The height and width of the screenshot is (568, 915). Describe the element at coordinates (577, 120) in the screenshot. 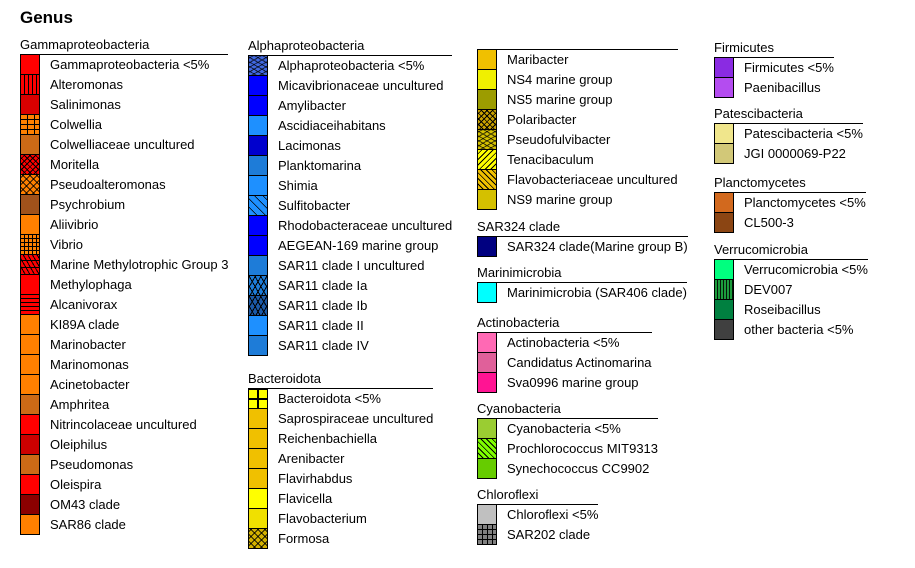

I see `legend-item-polaribacter: Polaribacter` at that location.